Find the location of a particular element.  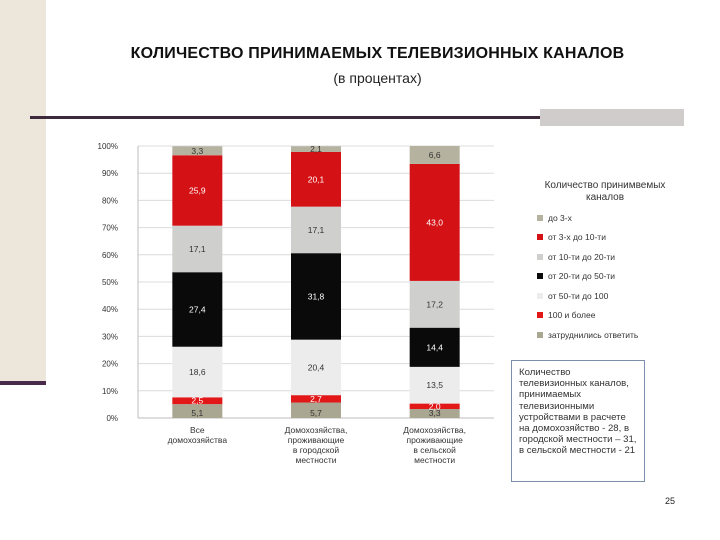

legend-label: от 50-ти до 100 is located at coordinates (578, 295).